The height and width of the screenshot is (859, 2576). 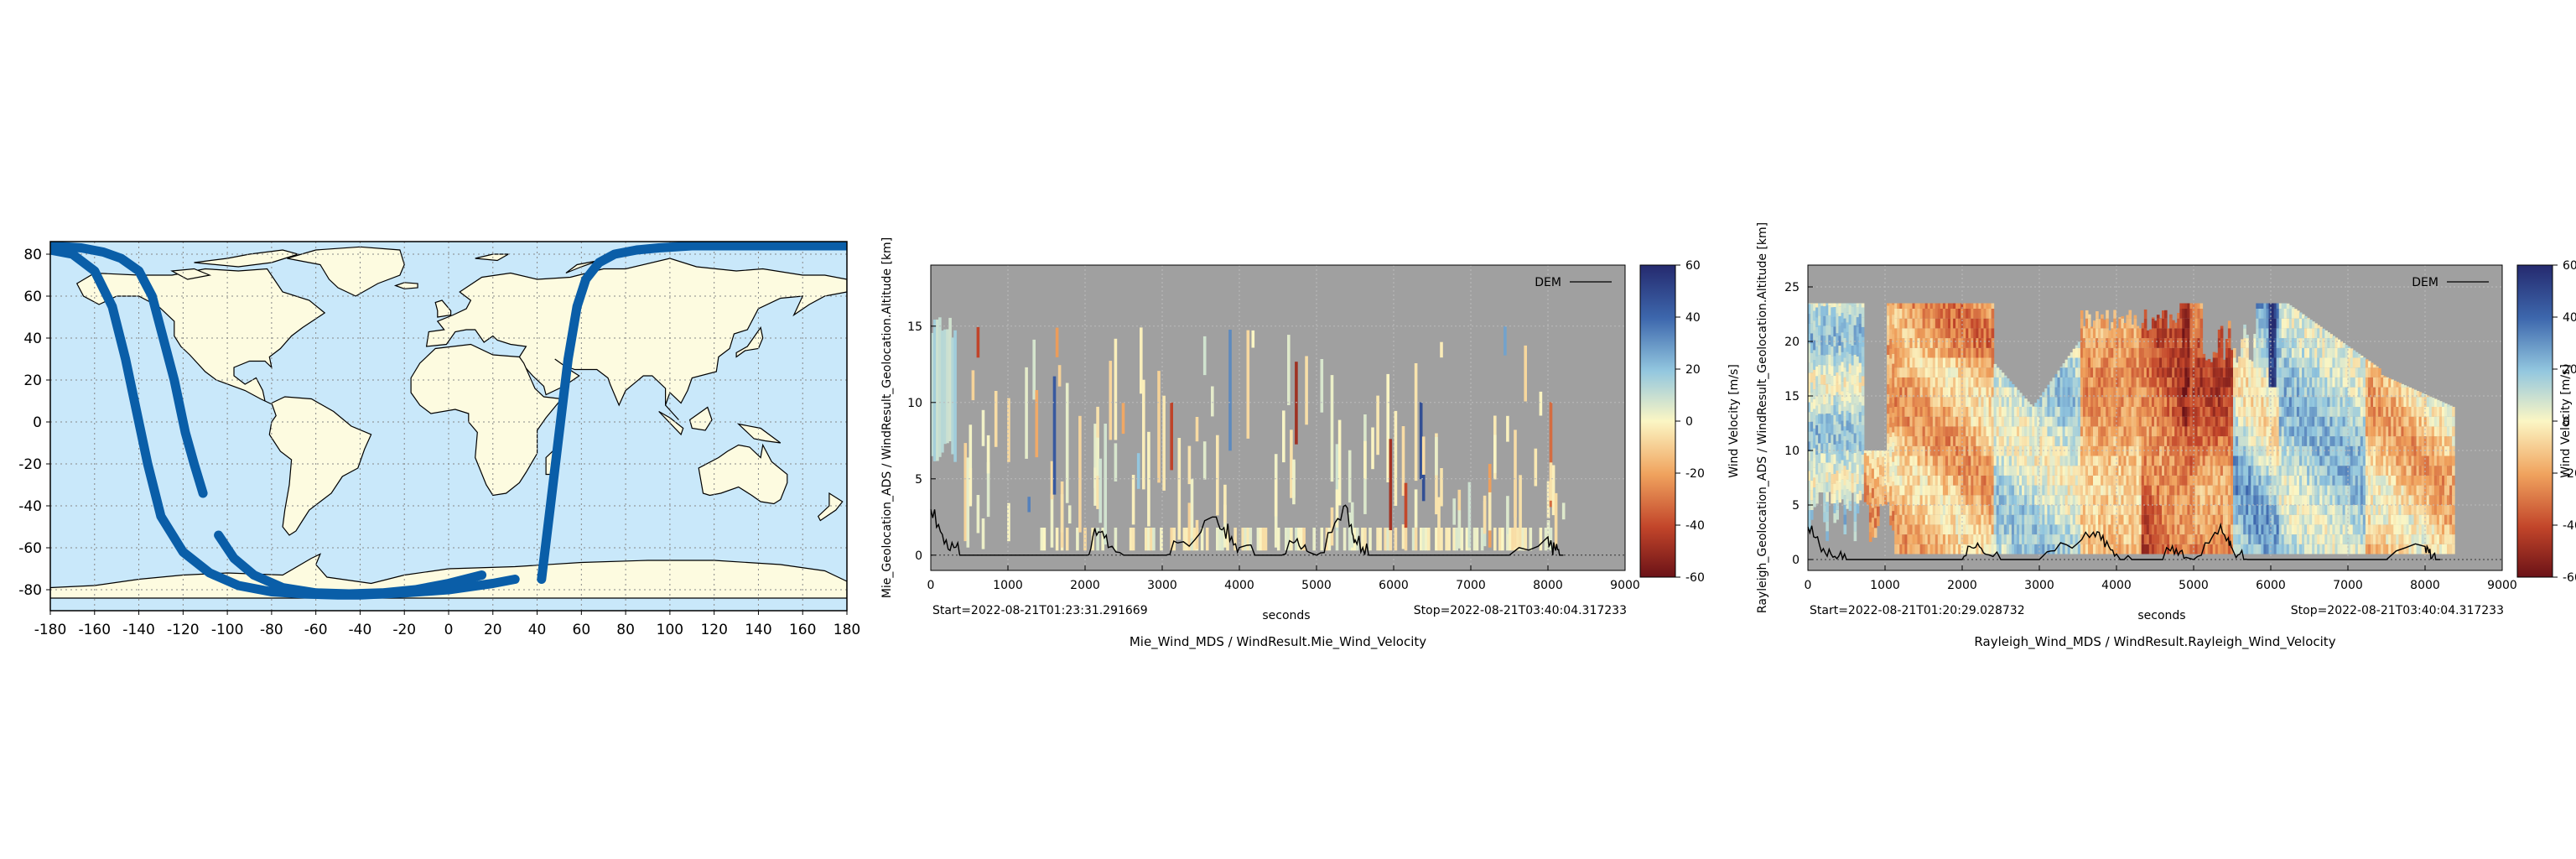 What do you see at coordinates (183, 630) in the screenshot?
I see `map-x-tick-label: -120` at bounding box center [183, 630].